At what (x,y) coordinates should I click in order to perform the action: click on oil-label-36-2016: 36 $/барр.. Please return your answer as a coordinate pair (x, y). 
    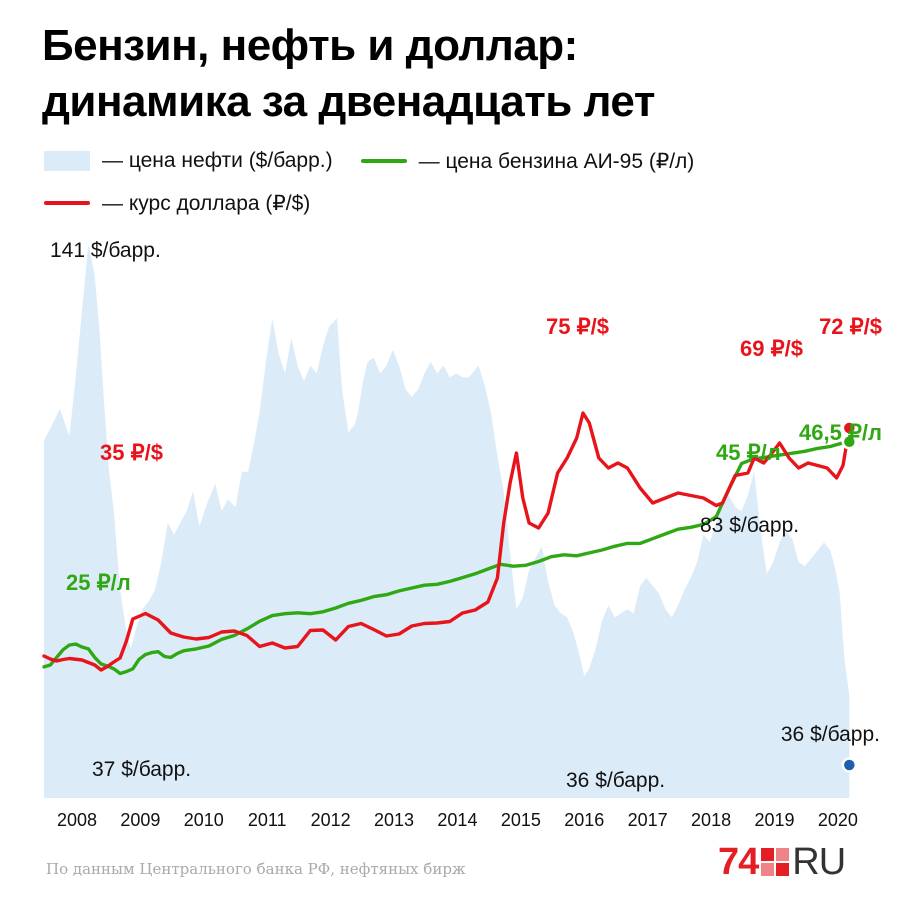
    Looking at the image, I should click on (615, 780).